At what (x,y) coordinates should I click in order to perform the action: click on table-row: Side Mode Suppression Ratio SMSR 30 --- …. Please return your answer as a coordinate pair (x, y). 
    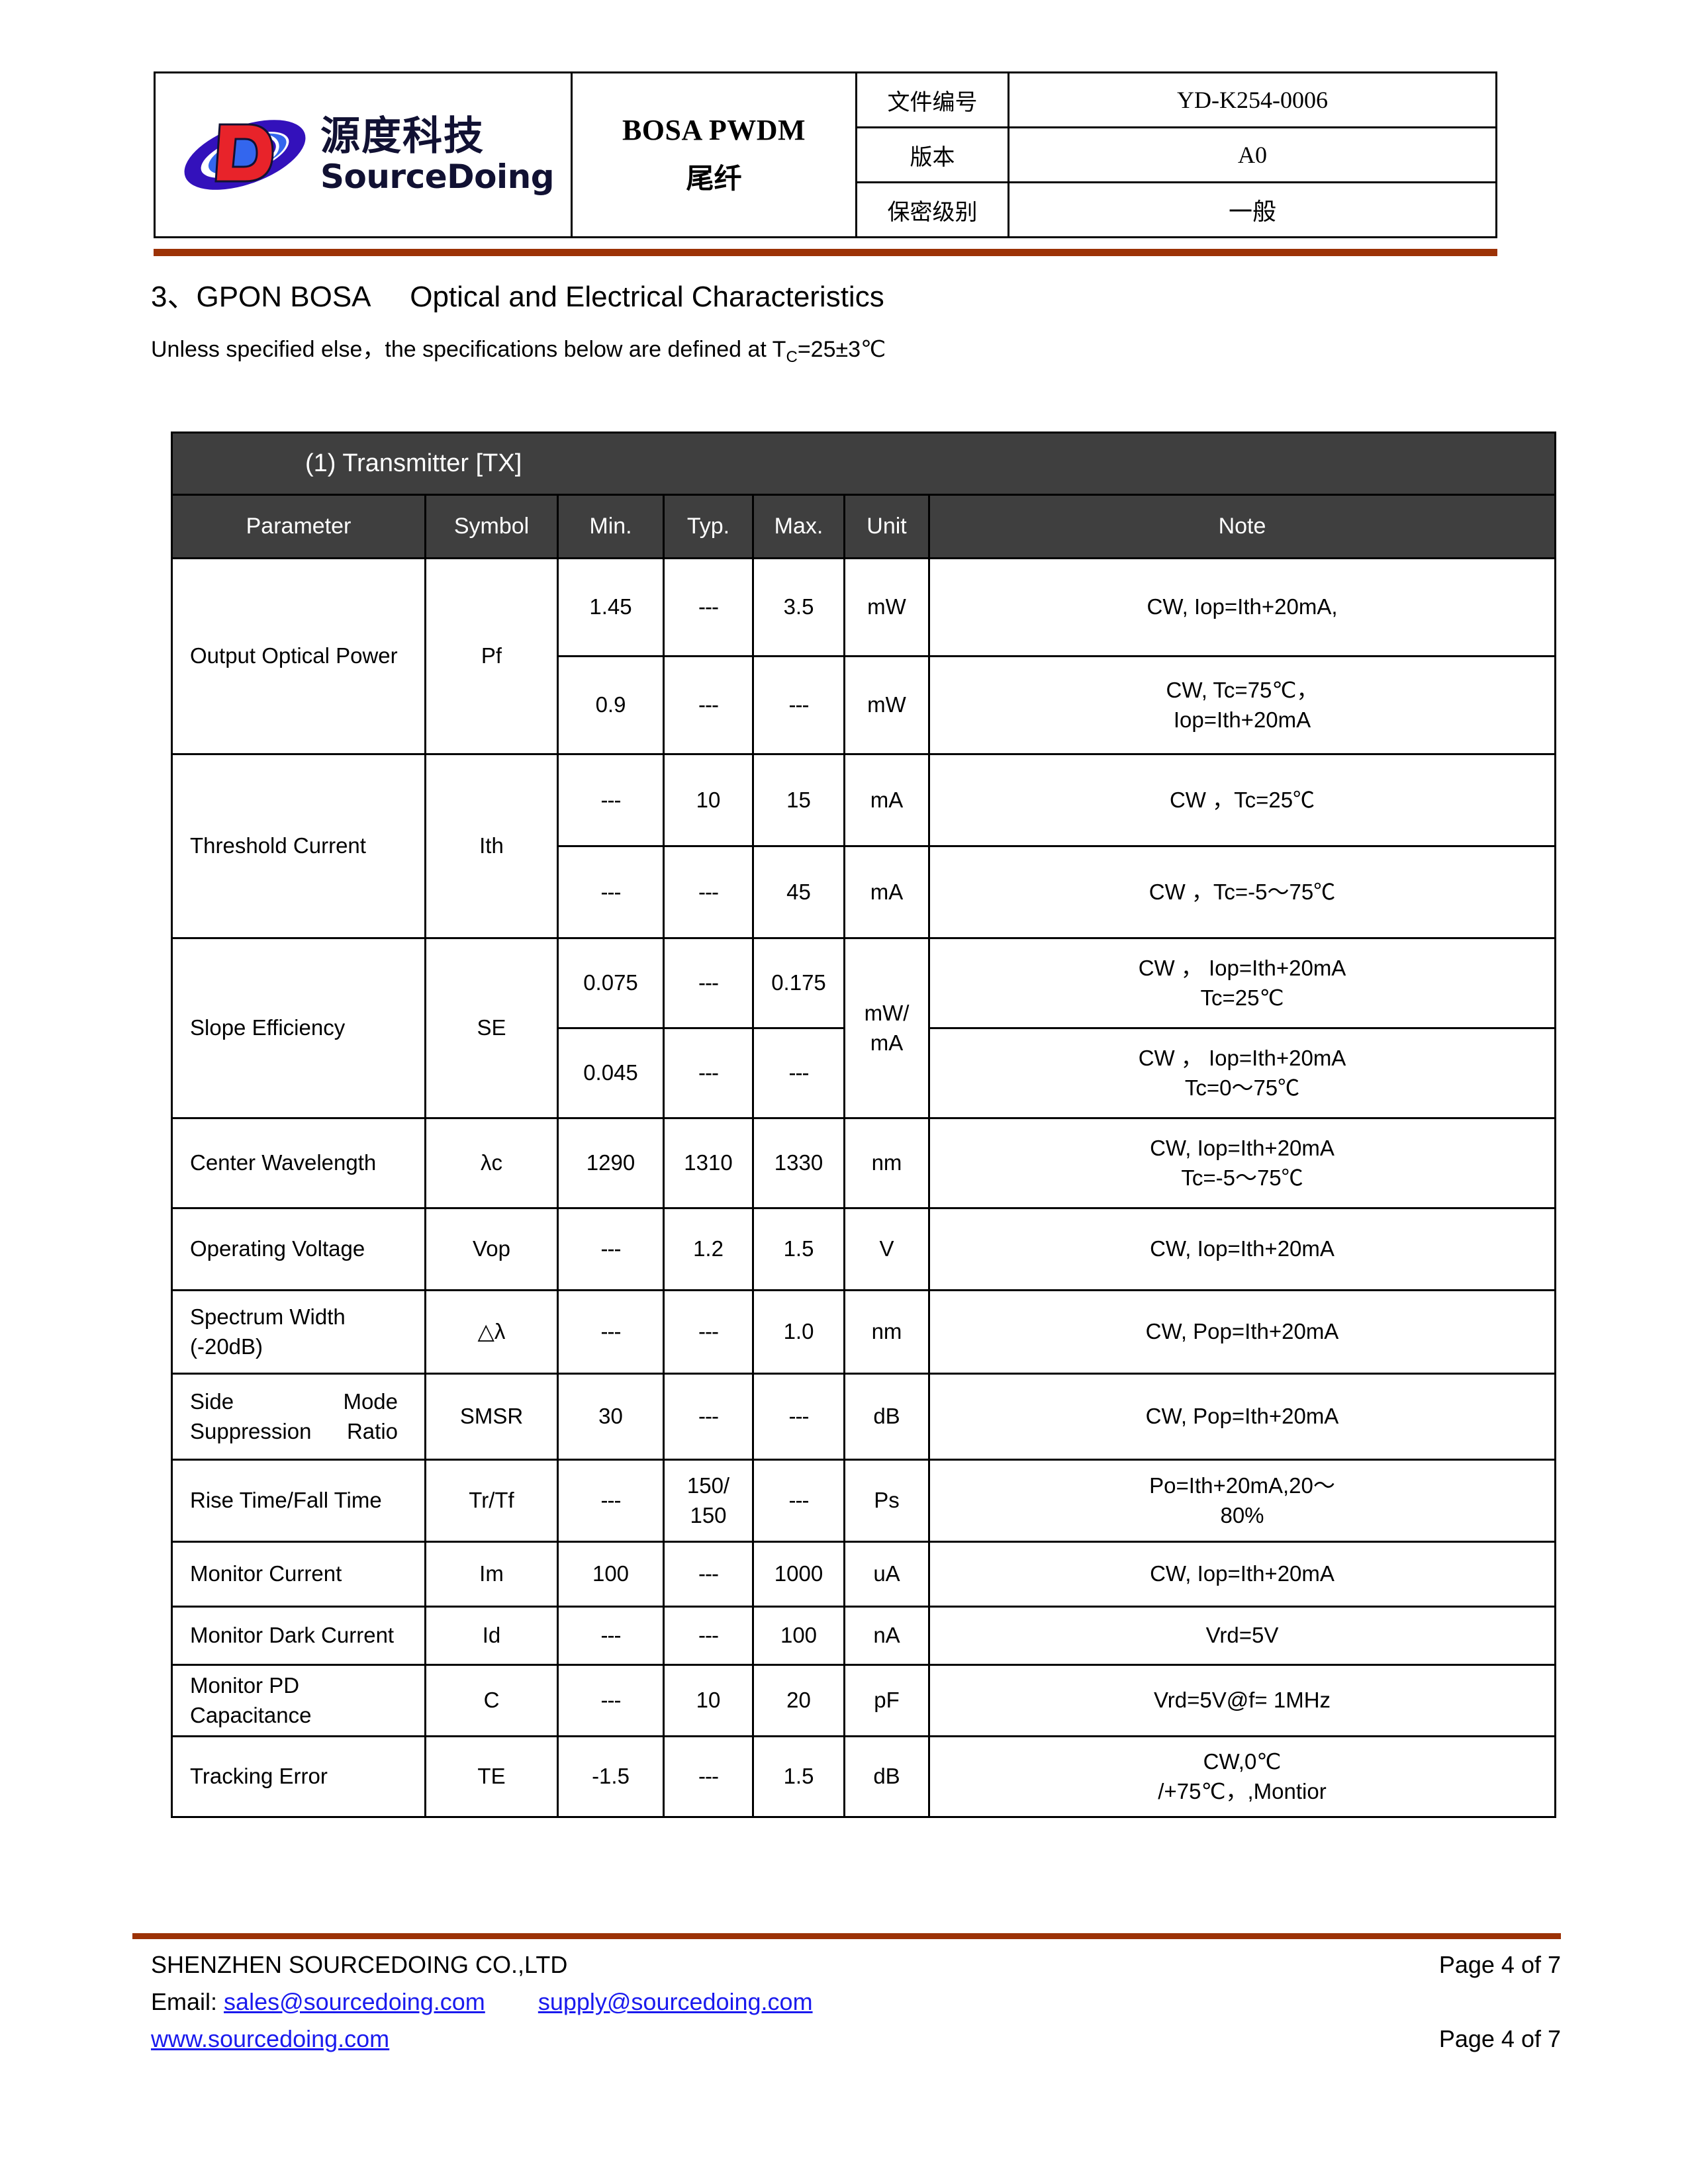
    Looking at the image, I should click on (864, 1417).